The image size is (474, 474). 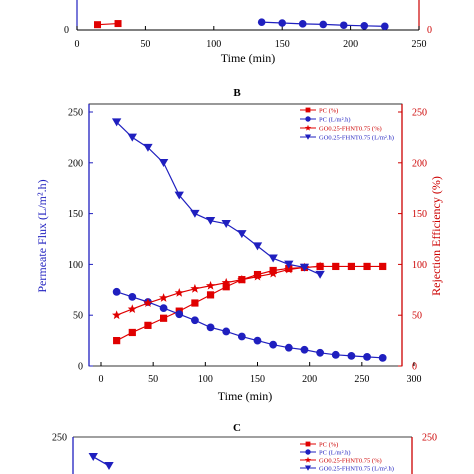 I want to click on panel-b-legend-2-marker, so click(x=308, y=127).